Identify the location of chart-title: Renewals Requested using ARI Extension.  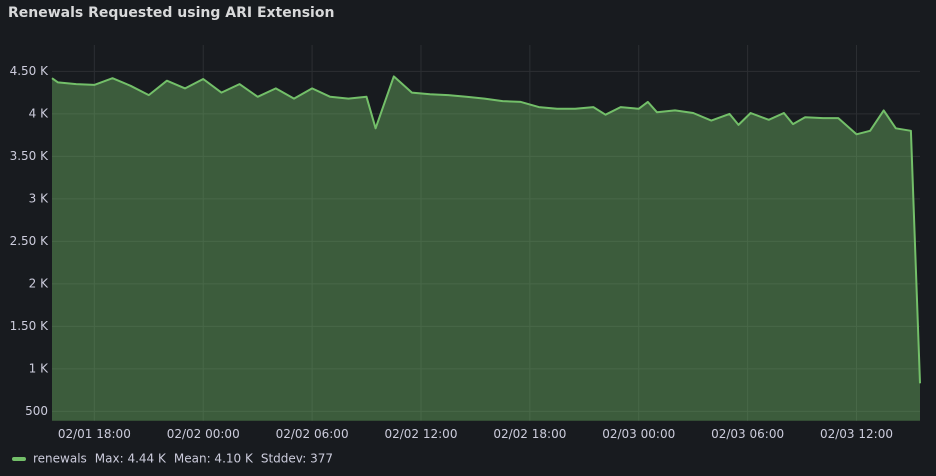
(171, 13).